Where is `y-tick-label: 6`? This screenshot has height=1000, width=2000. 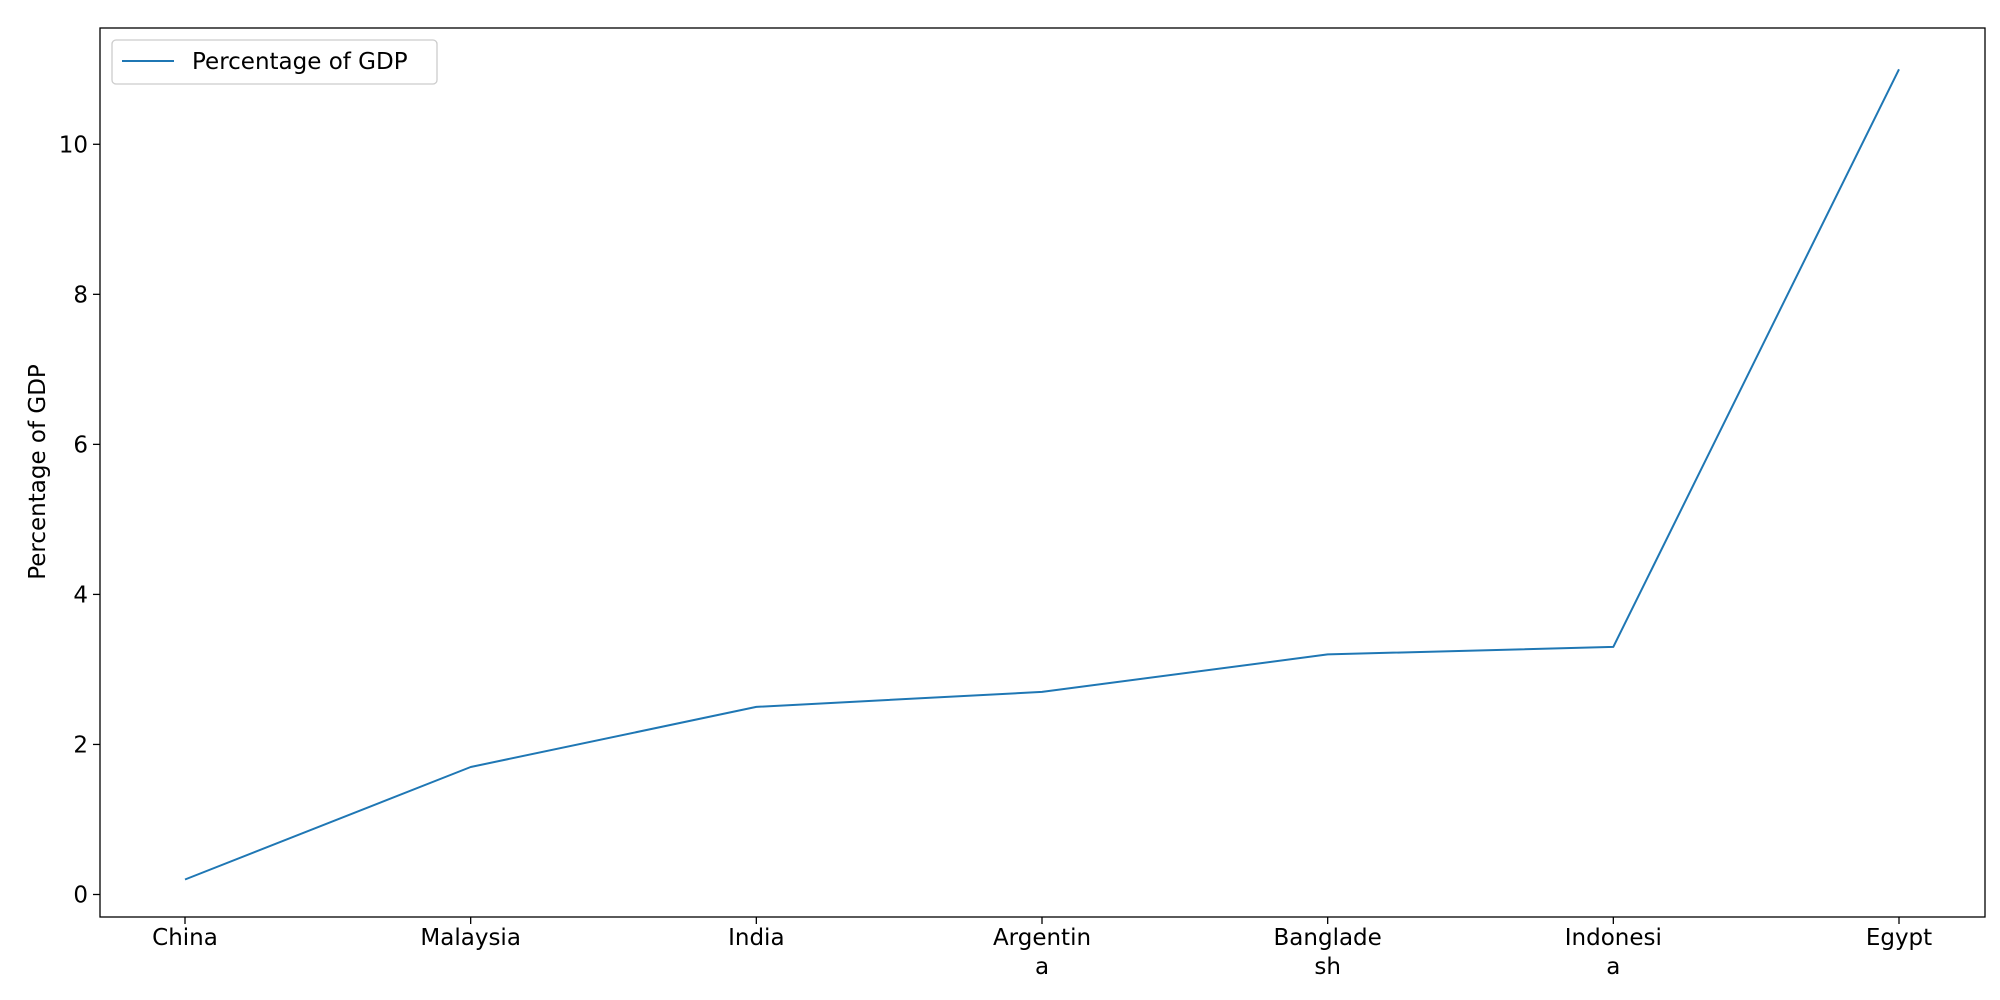
y-tick-label: 6 is located at coordinates (80, 445).